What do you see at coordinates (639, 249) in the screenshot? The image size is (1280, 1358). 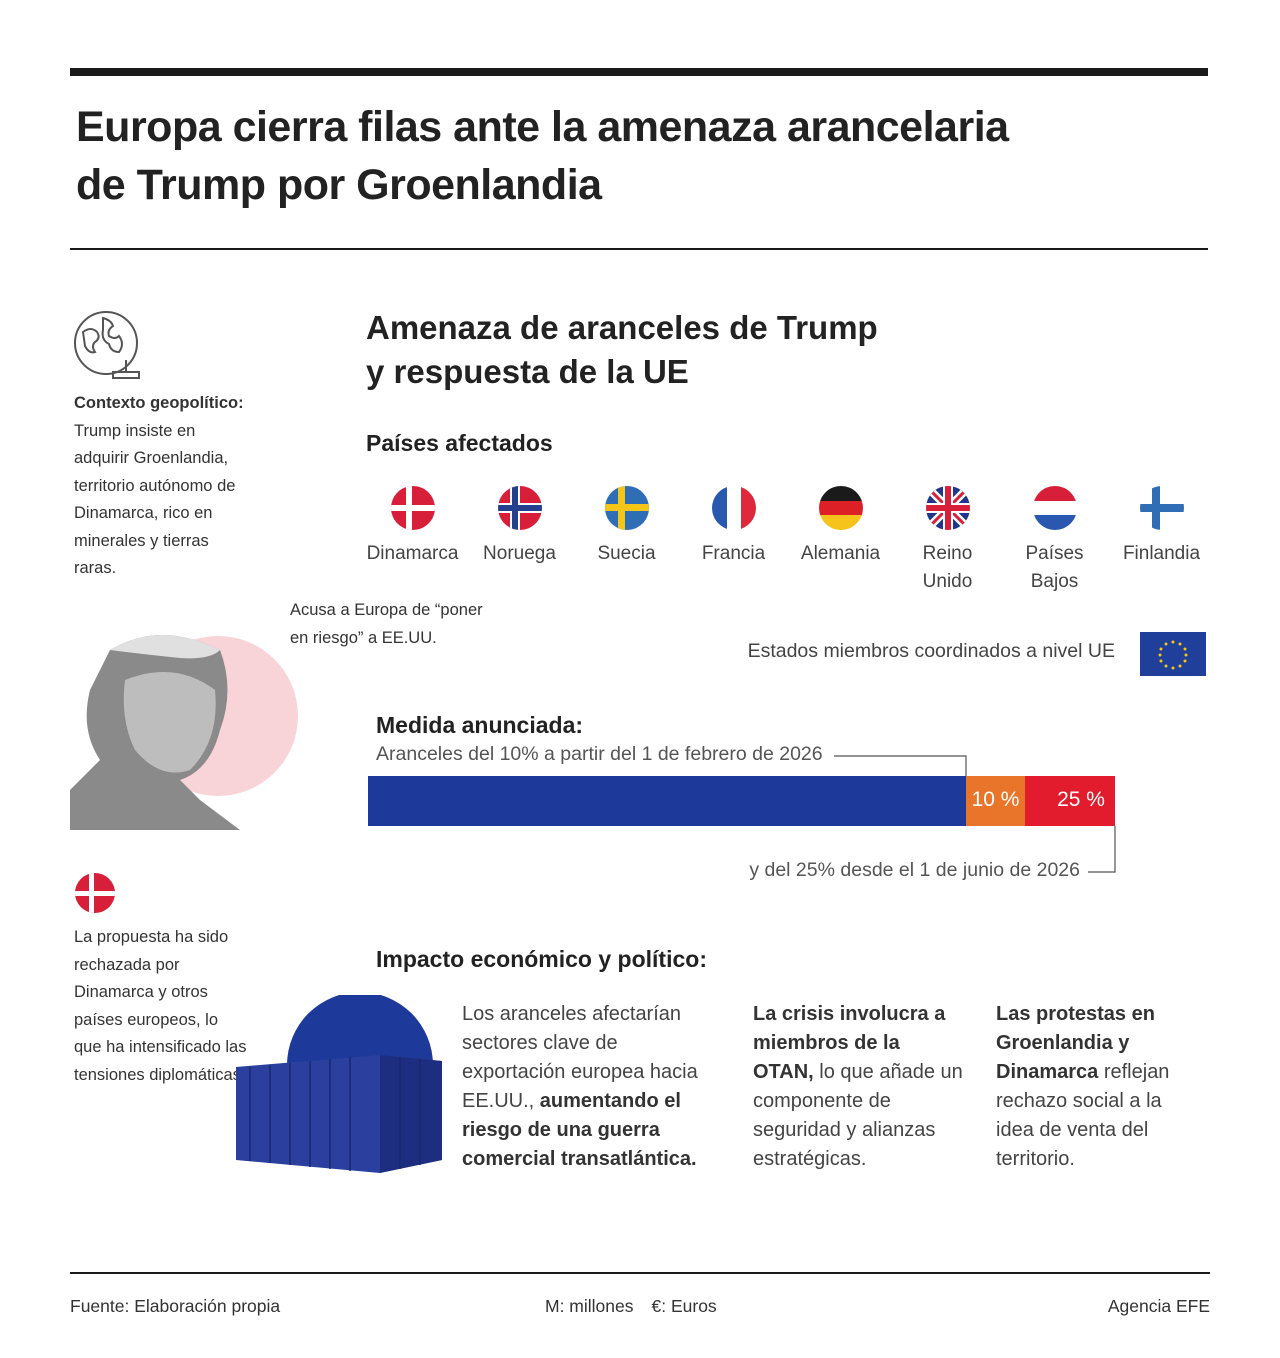 I see `header-rule` at bounding box center [639, 249].